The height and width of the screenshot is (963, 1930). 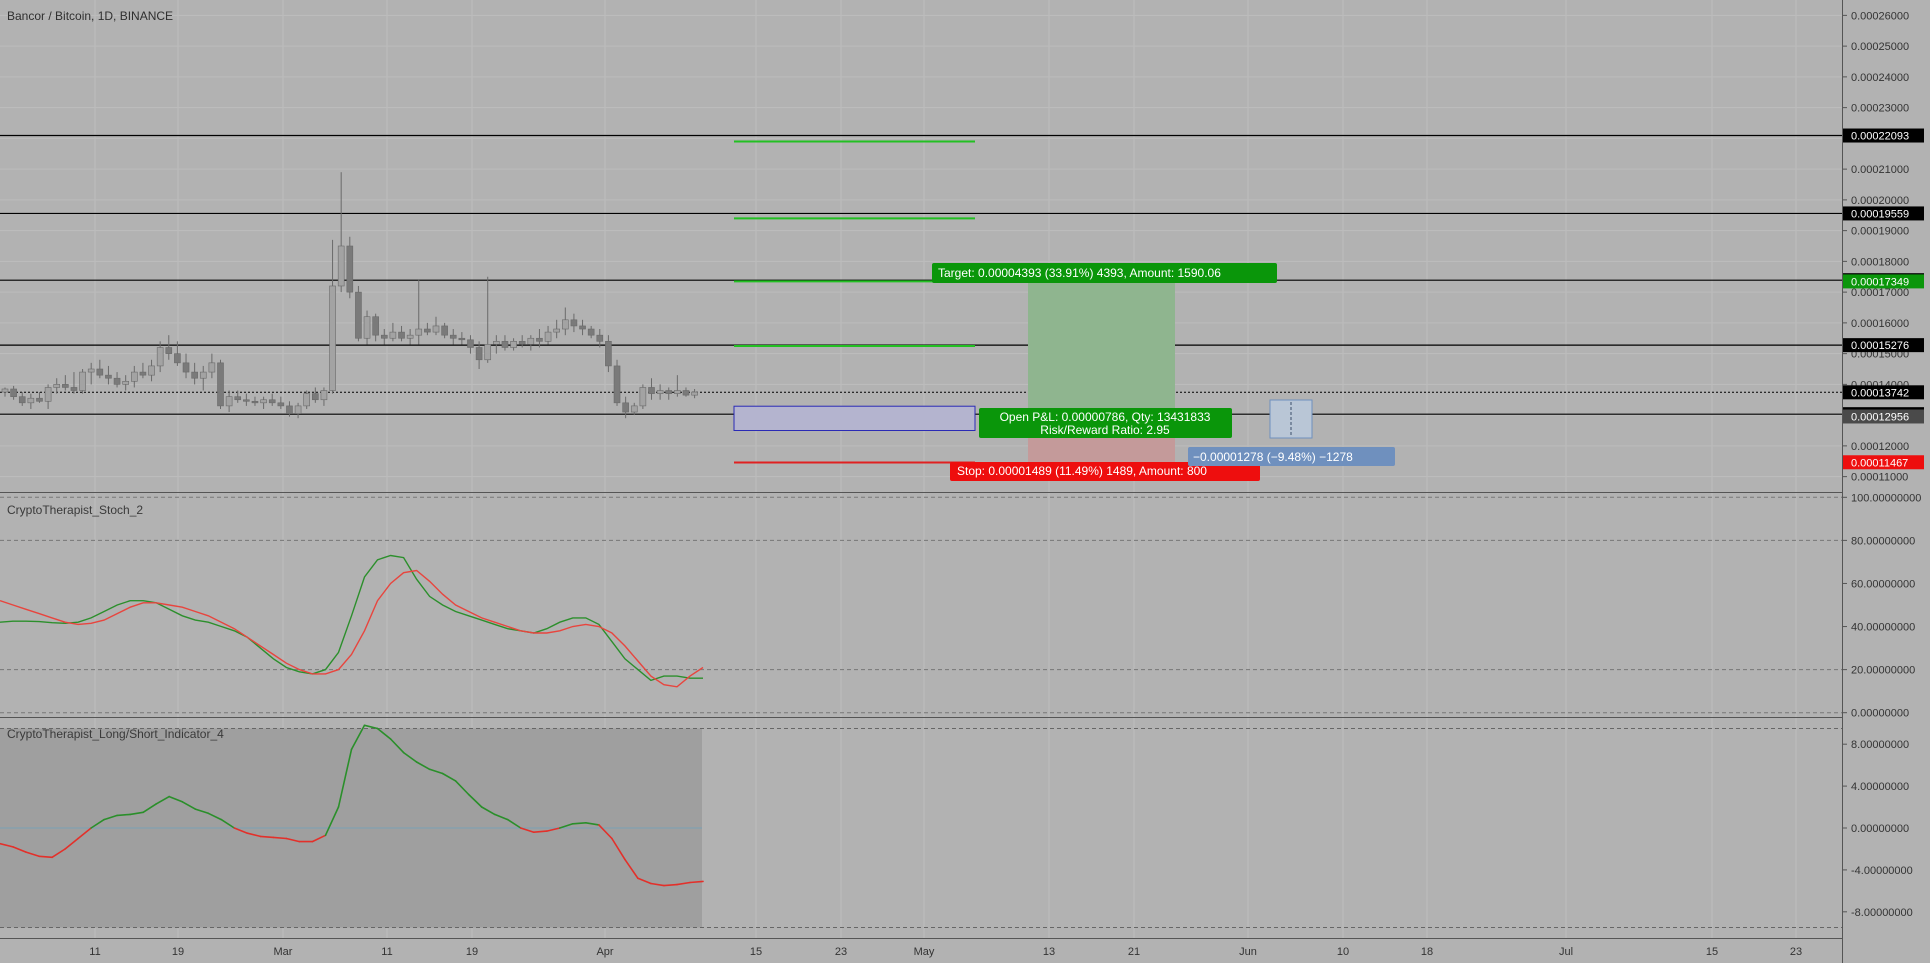 I want to click on time-tick-label: May, so click(x=924, y=952).